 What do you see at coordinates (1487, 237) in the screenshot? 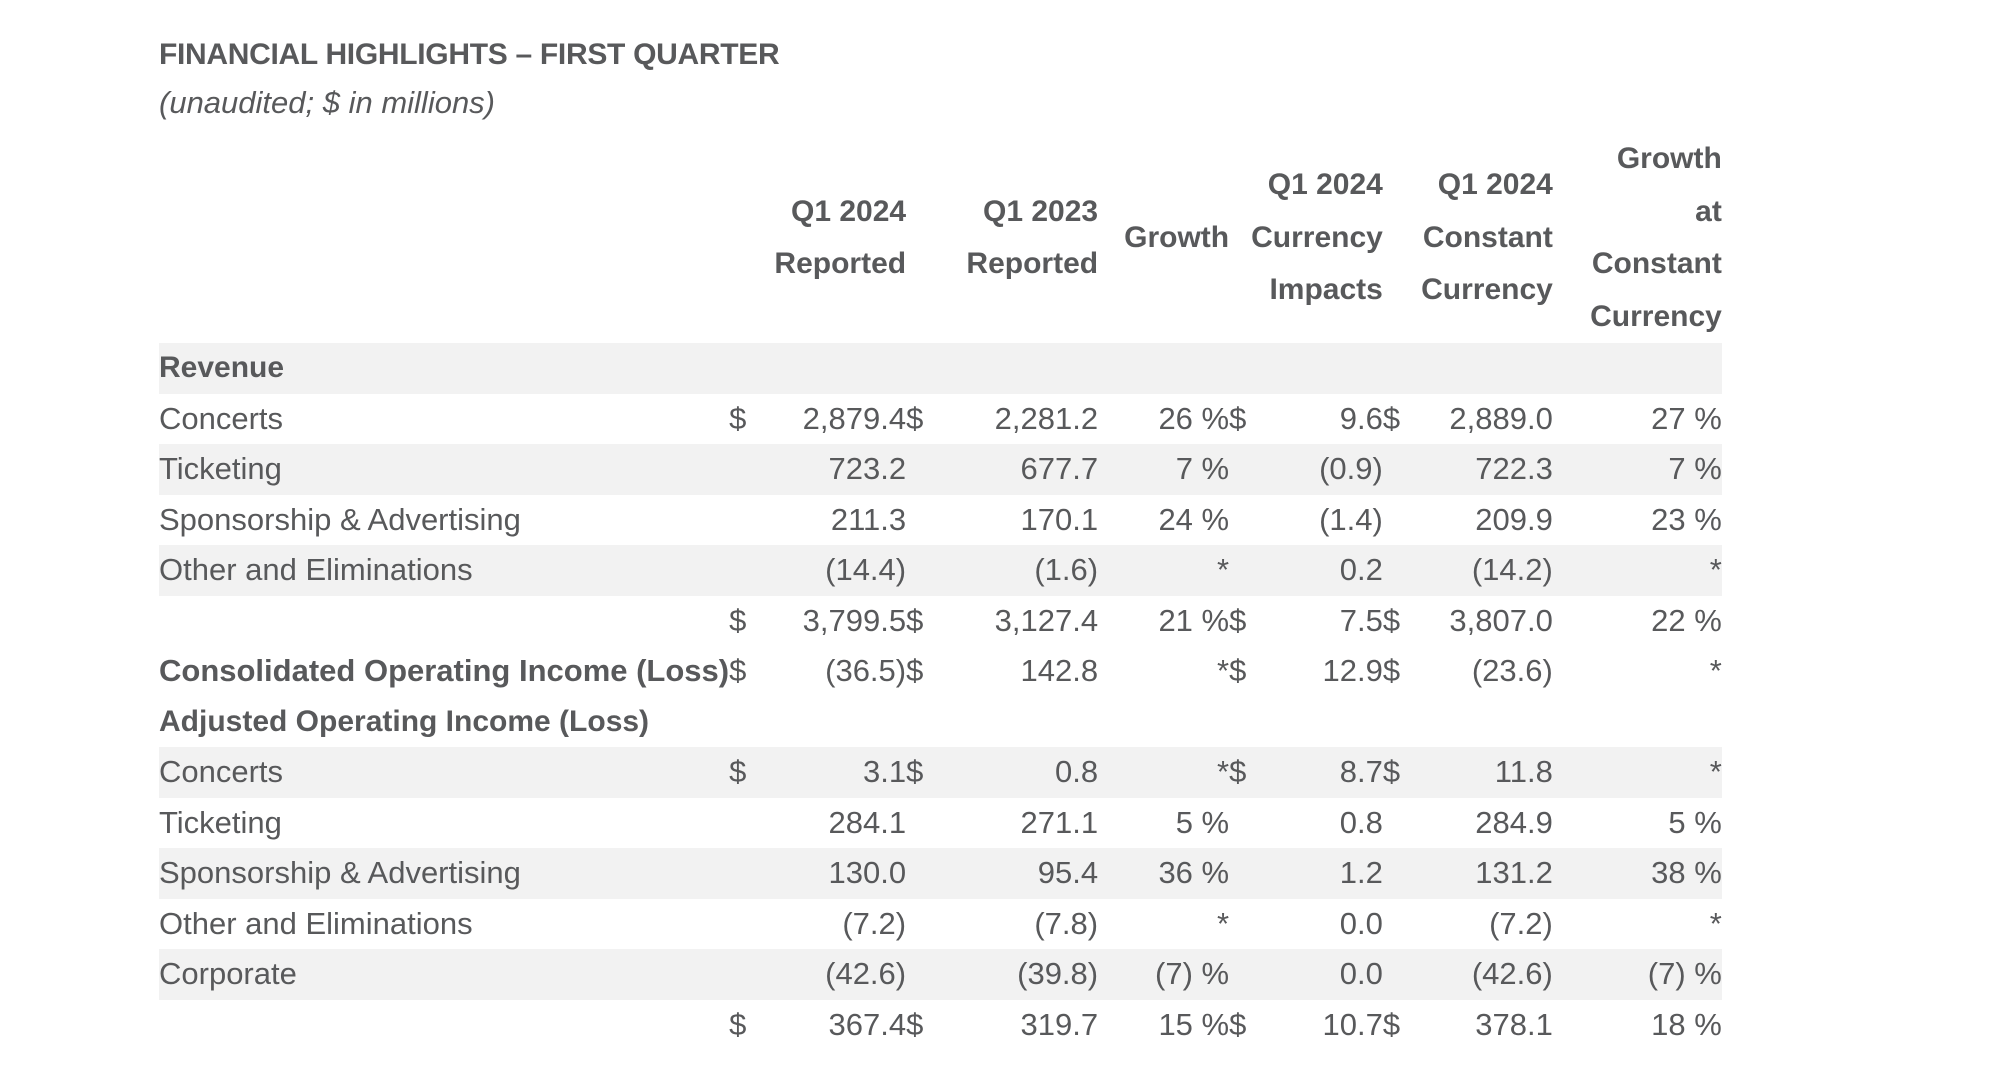
I see `header-constant-currency-line-2: Constant` at bounding box center [1487, 237].